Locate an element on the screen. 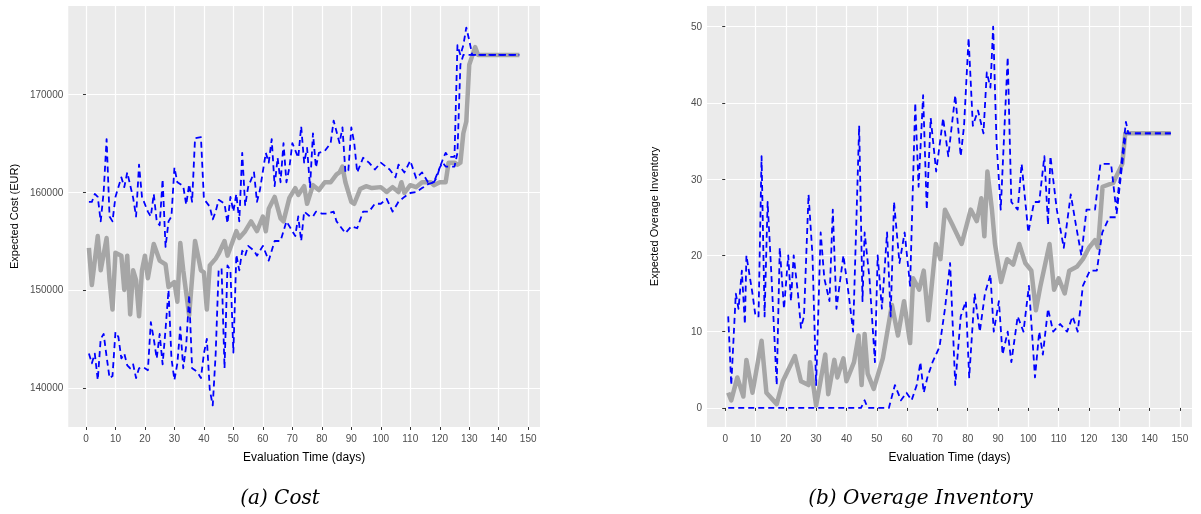 The image size is (1201, 514). y-axis-title: Expected Overage Inventory is located at coordinates (653, 216).